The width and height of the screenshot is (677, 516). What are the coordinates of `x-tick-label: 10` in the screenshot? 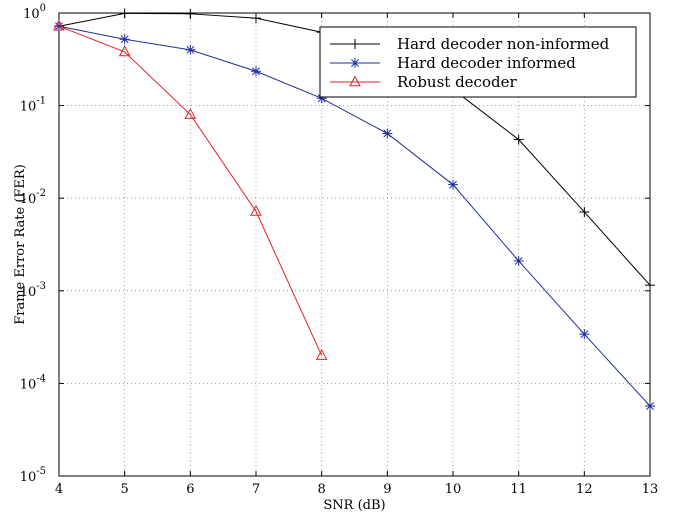 It's located at (453, 489).